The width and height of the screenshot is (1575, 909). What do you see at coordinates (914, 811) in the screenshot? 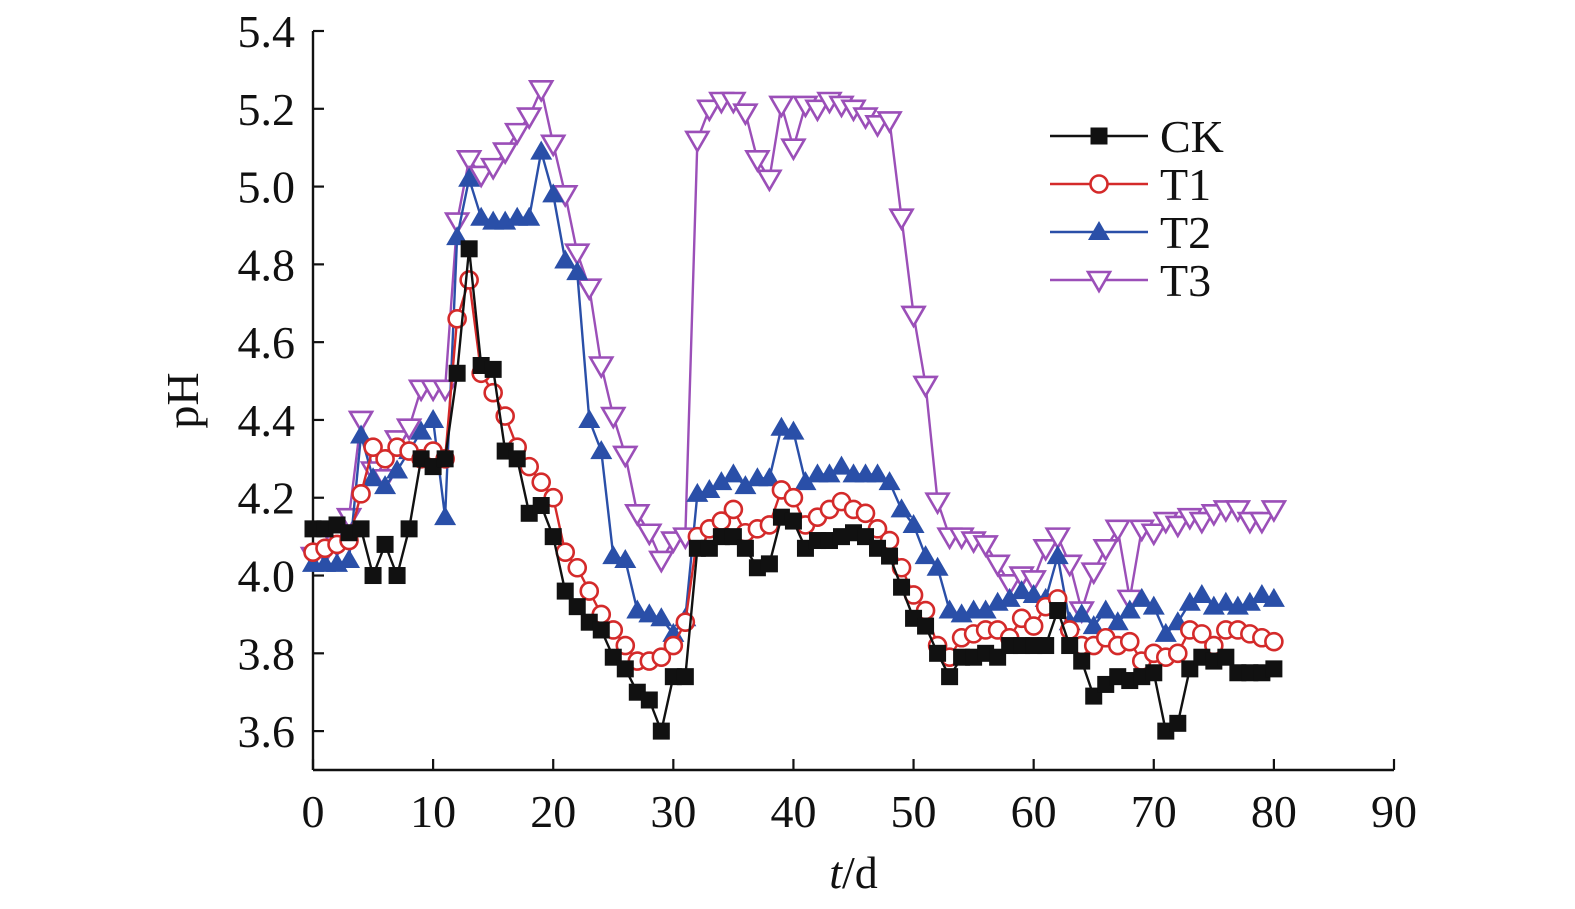
I see `x-tick-label: 50` at bounding box center [914, 811].